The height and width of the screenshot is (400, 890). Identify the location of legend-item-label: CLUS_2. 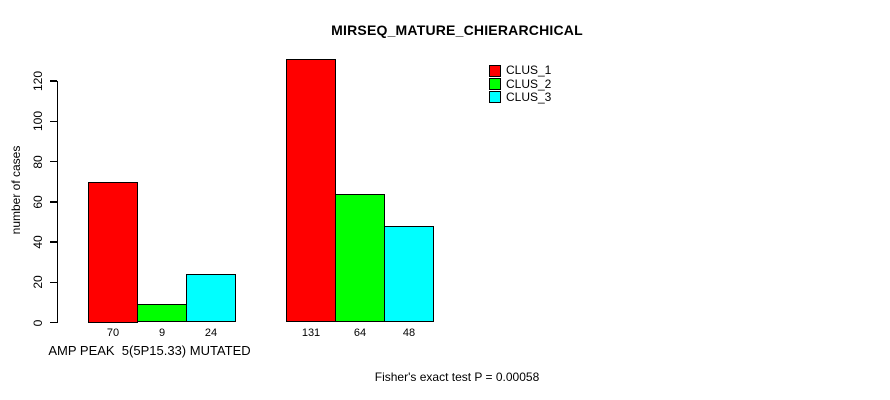
(529, 83).